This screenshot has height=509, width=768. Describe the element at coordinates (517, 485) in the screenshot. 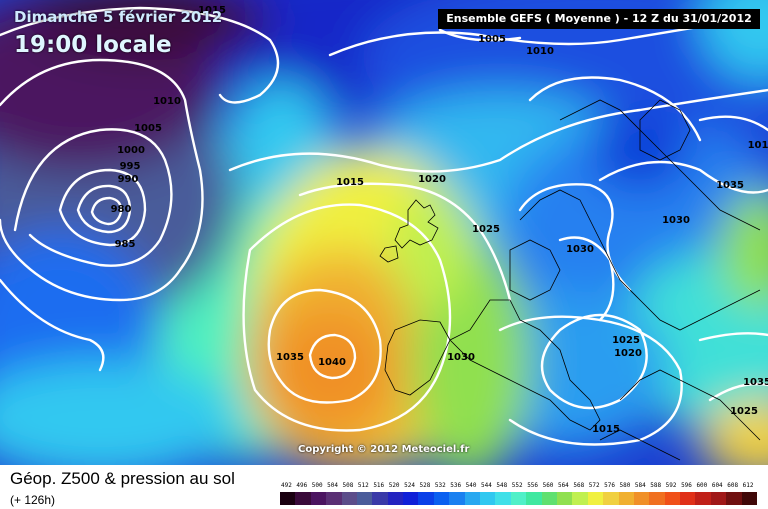

I see `scale-tick-label: 552` at that location.